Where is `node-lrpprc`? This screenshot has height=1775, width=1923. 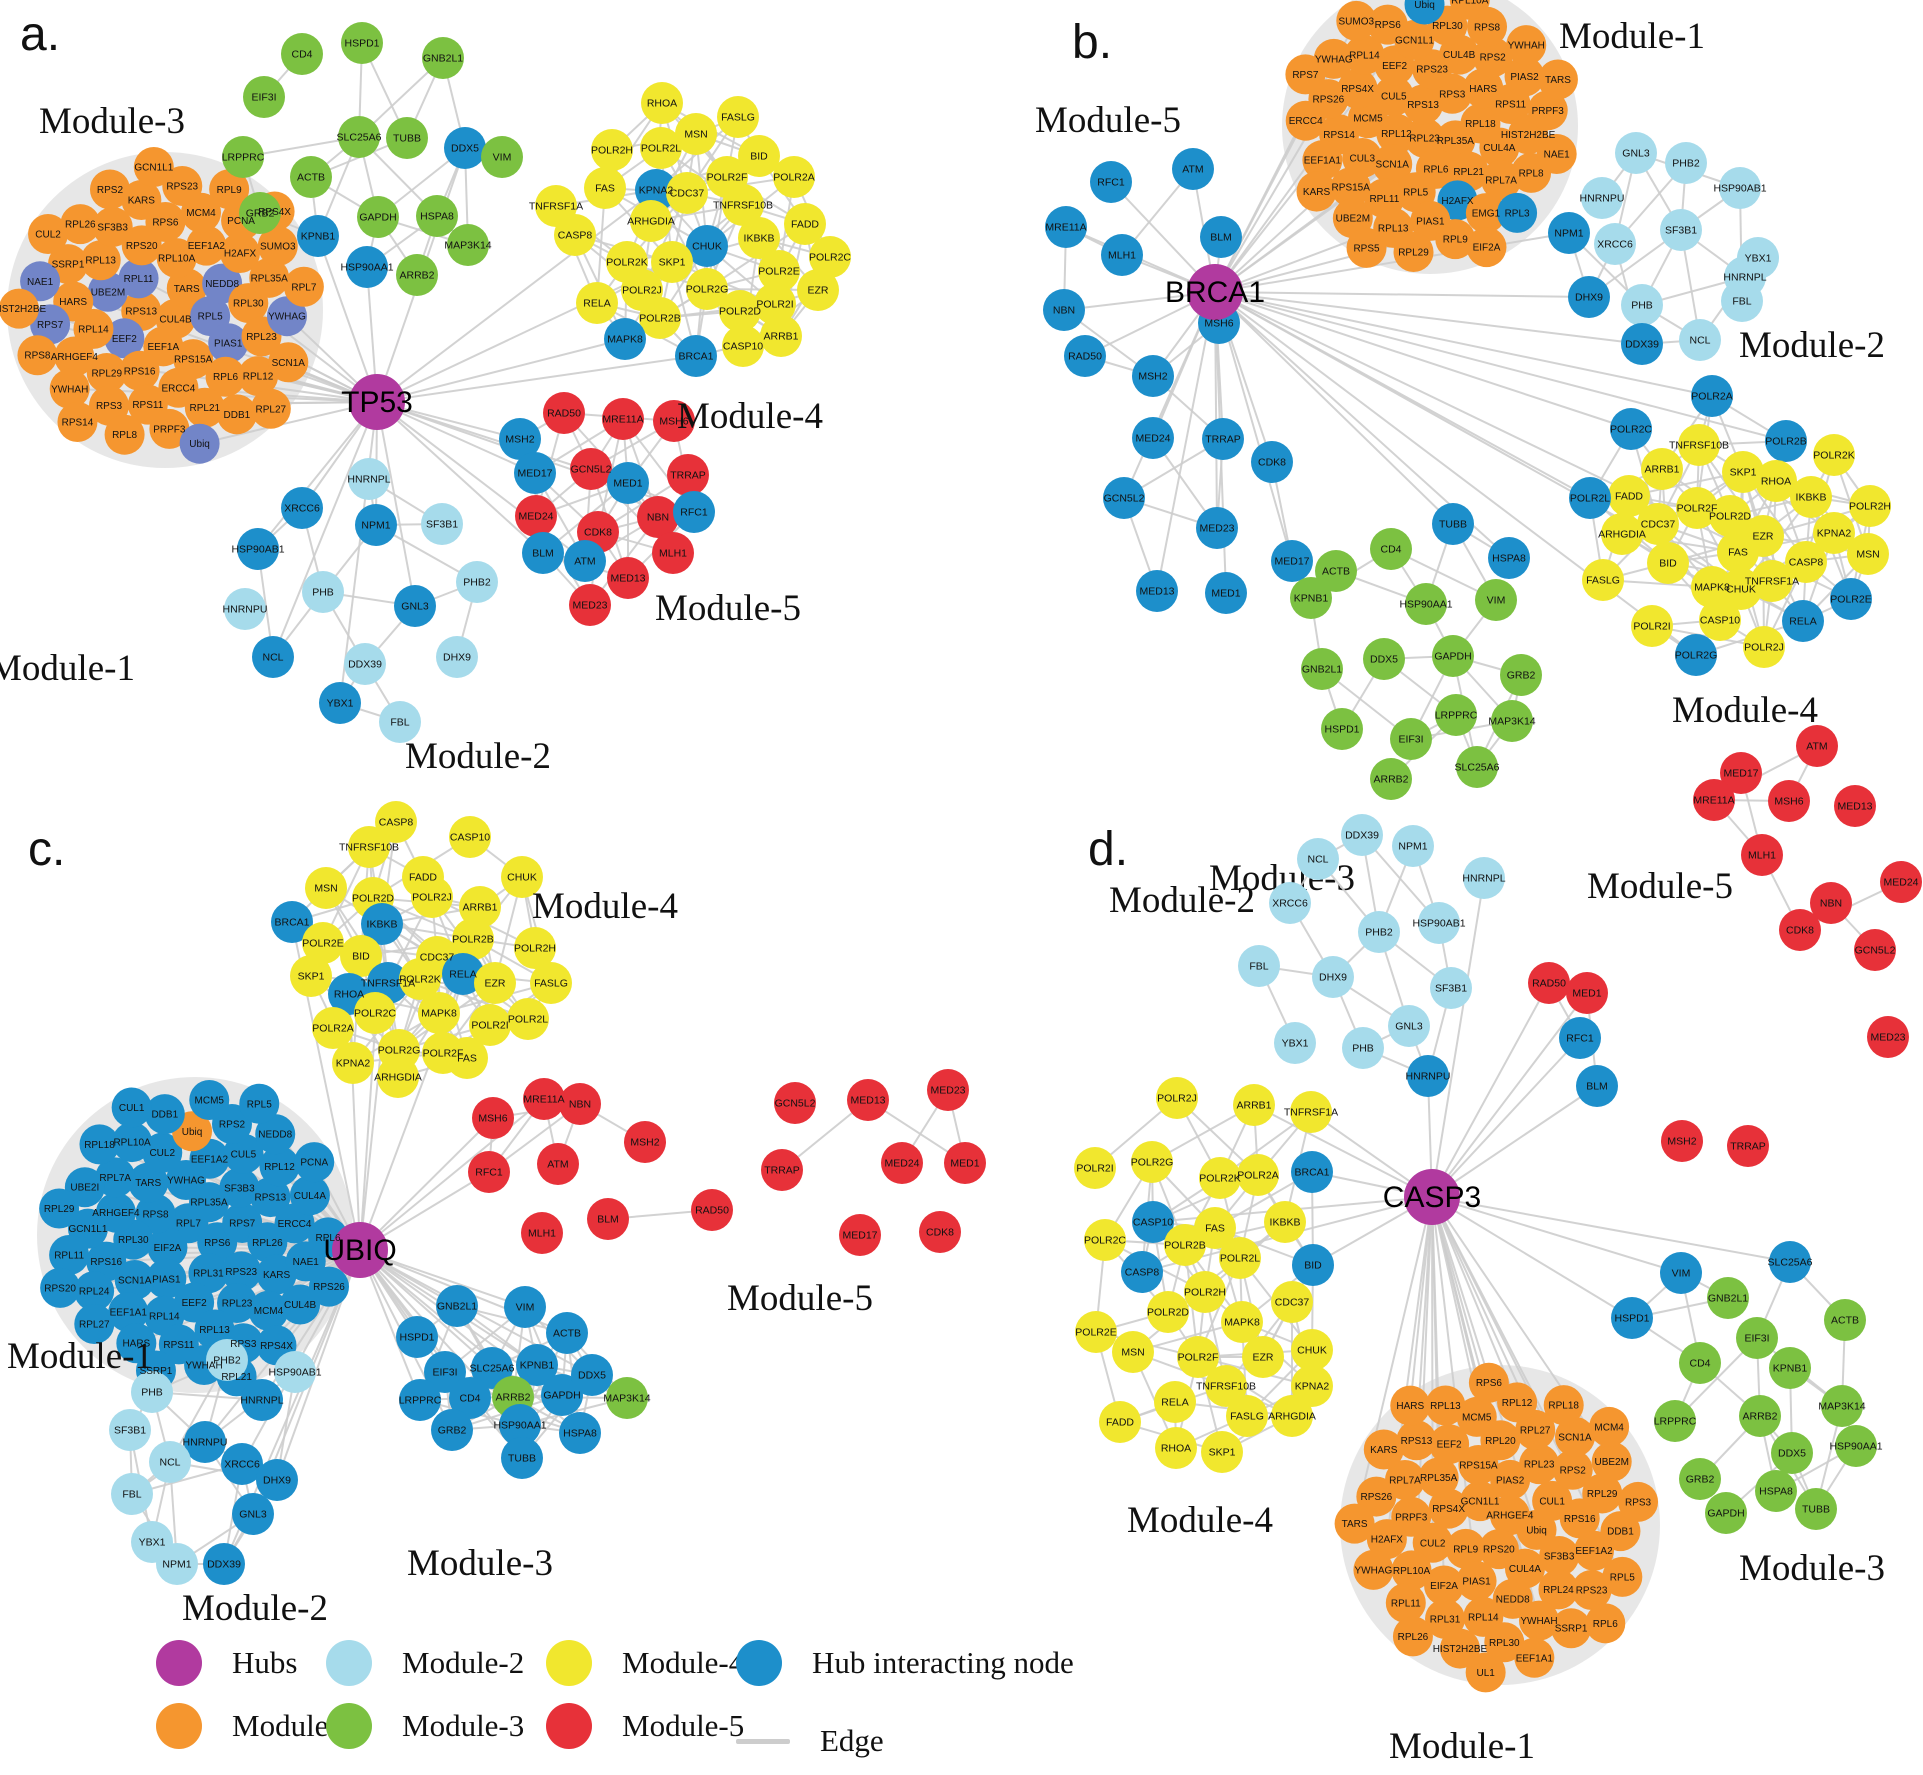
node-lrpprc is located at coordinates (1675, 1421).